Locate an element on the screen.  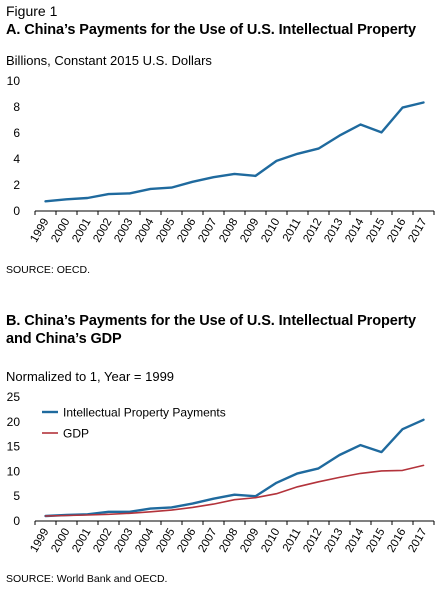
chart-a-x-tick-label: 2015 is located at coordinates (375, 231).